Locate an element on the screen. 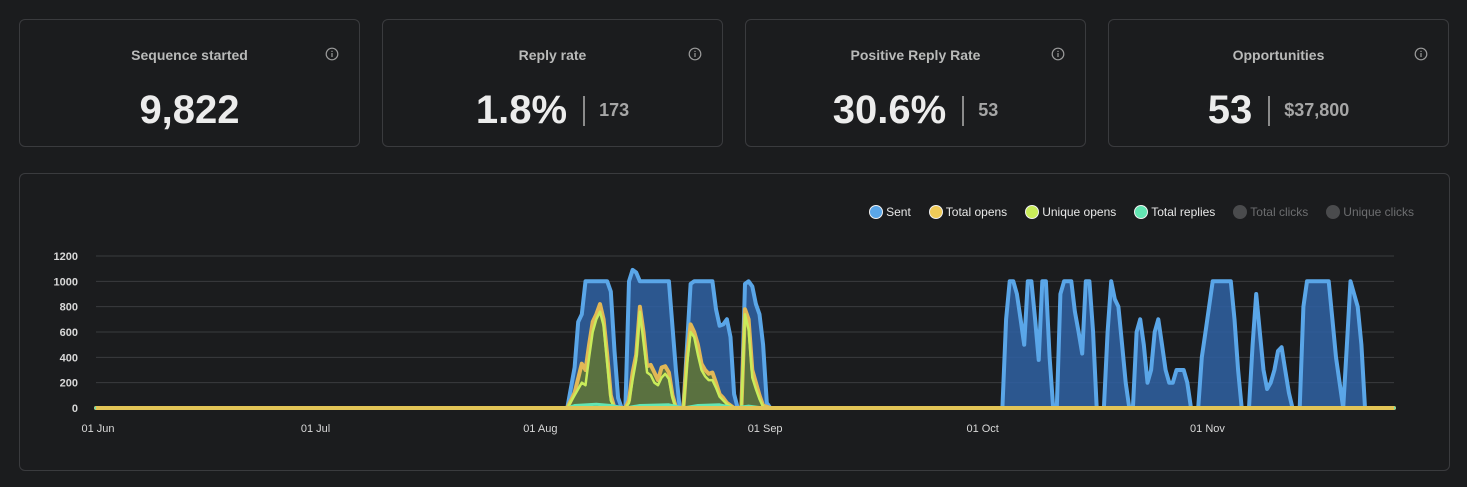  legend-item-total-opens: Total opens is located at coordinates (968, 212).